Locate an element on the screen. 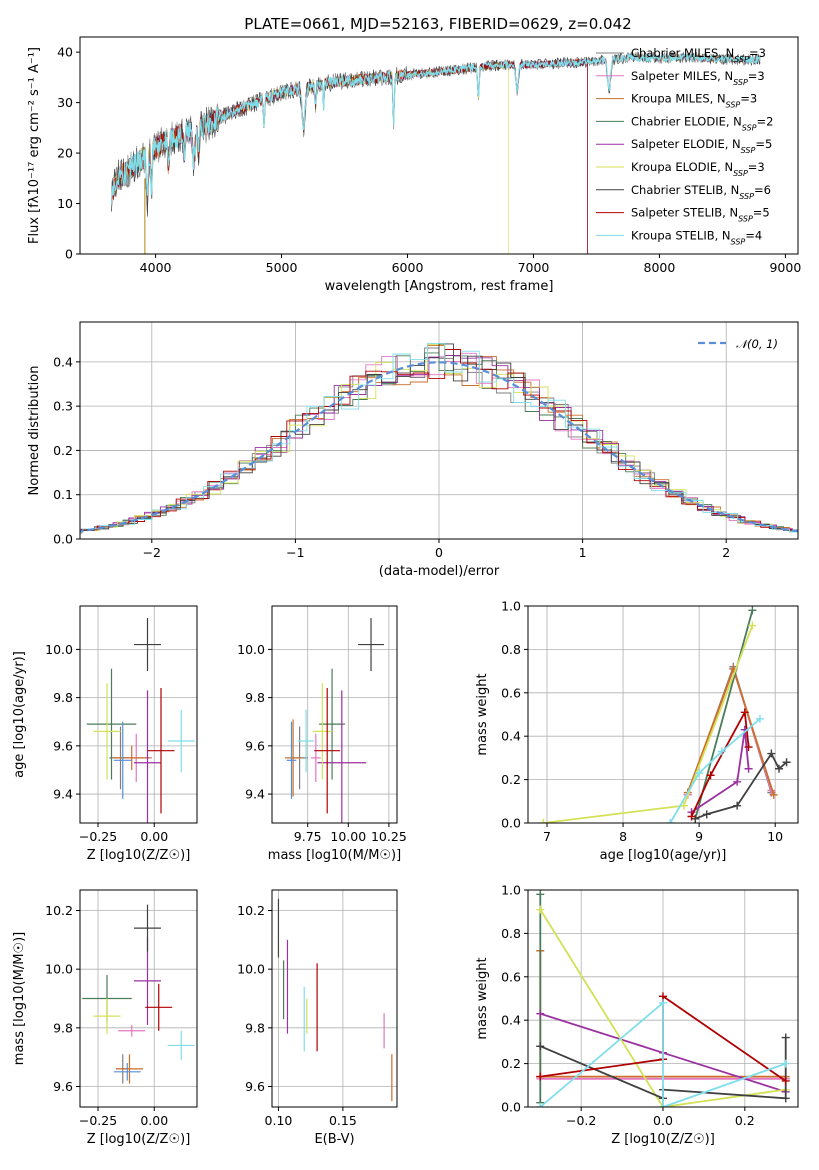 The width and height of the screenshot is (819, 1170). x-tick-label: −0.2 is located at coordinates (581, 1120).